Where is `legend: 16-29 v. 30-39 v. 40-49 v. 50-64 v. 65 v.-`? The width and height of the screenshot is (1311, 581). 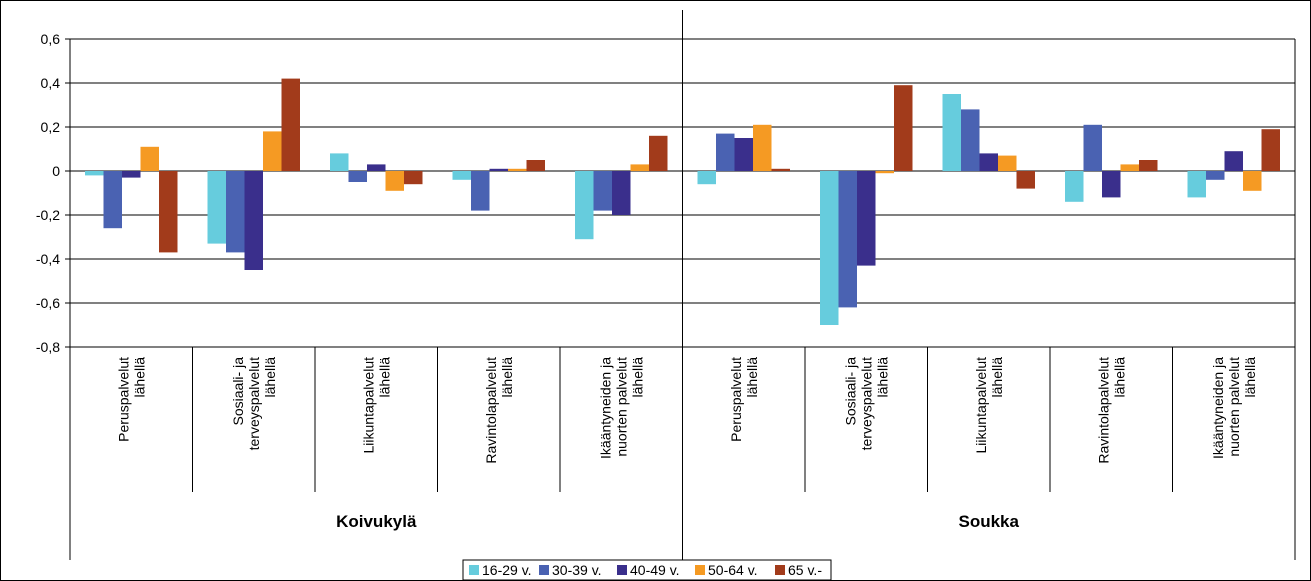 legend: 16-29 v. 30-39 v. 40-49 v. 50-64 v. 65 v.- is located at coordinates (647, 570).